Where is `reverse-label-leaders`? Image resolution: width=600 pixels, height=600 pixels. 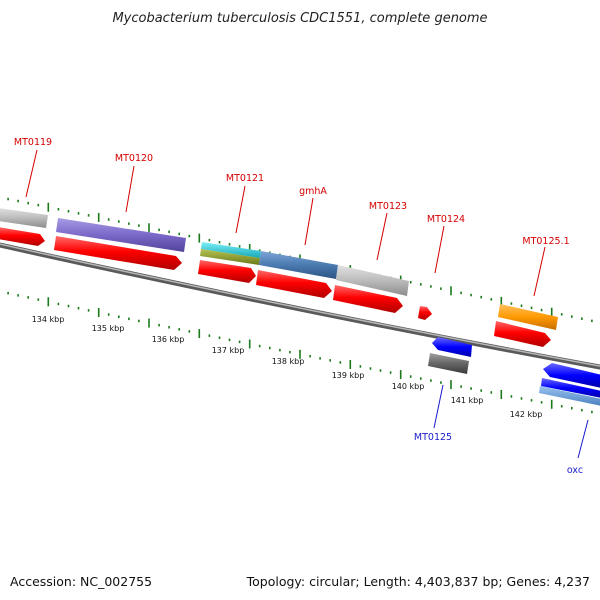 reverse-label-leaders is located at coordinates (511, 421).